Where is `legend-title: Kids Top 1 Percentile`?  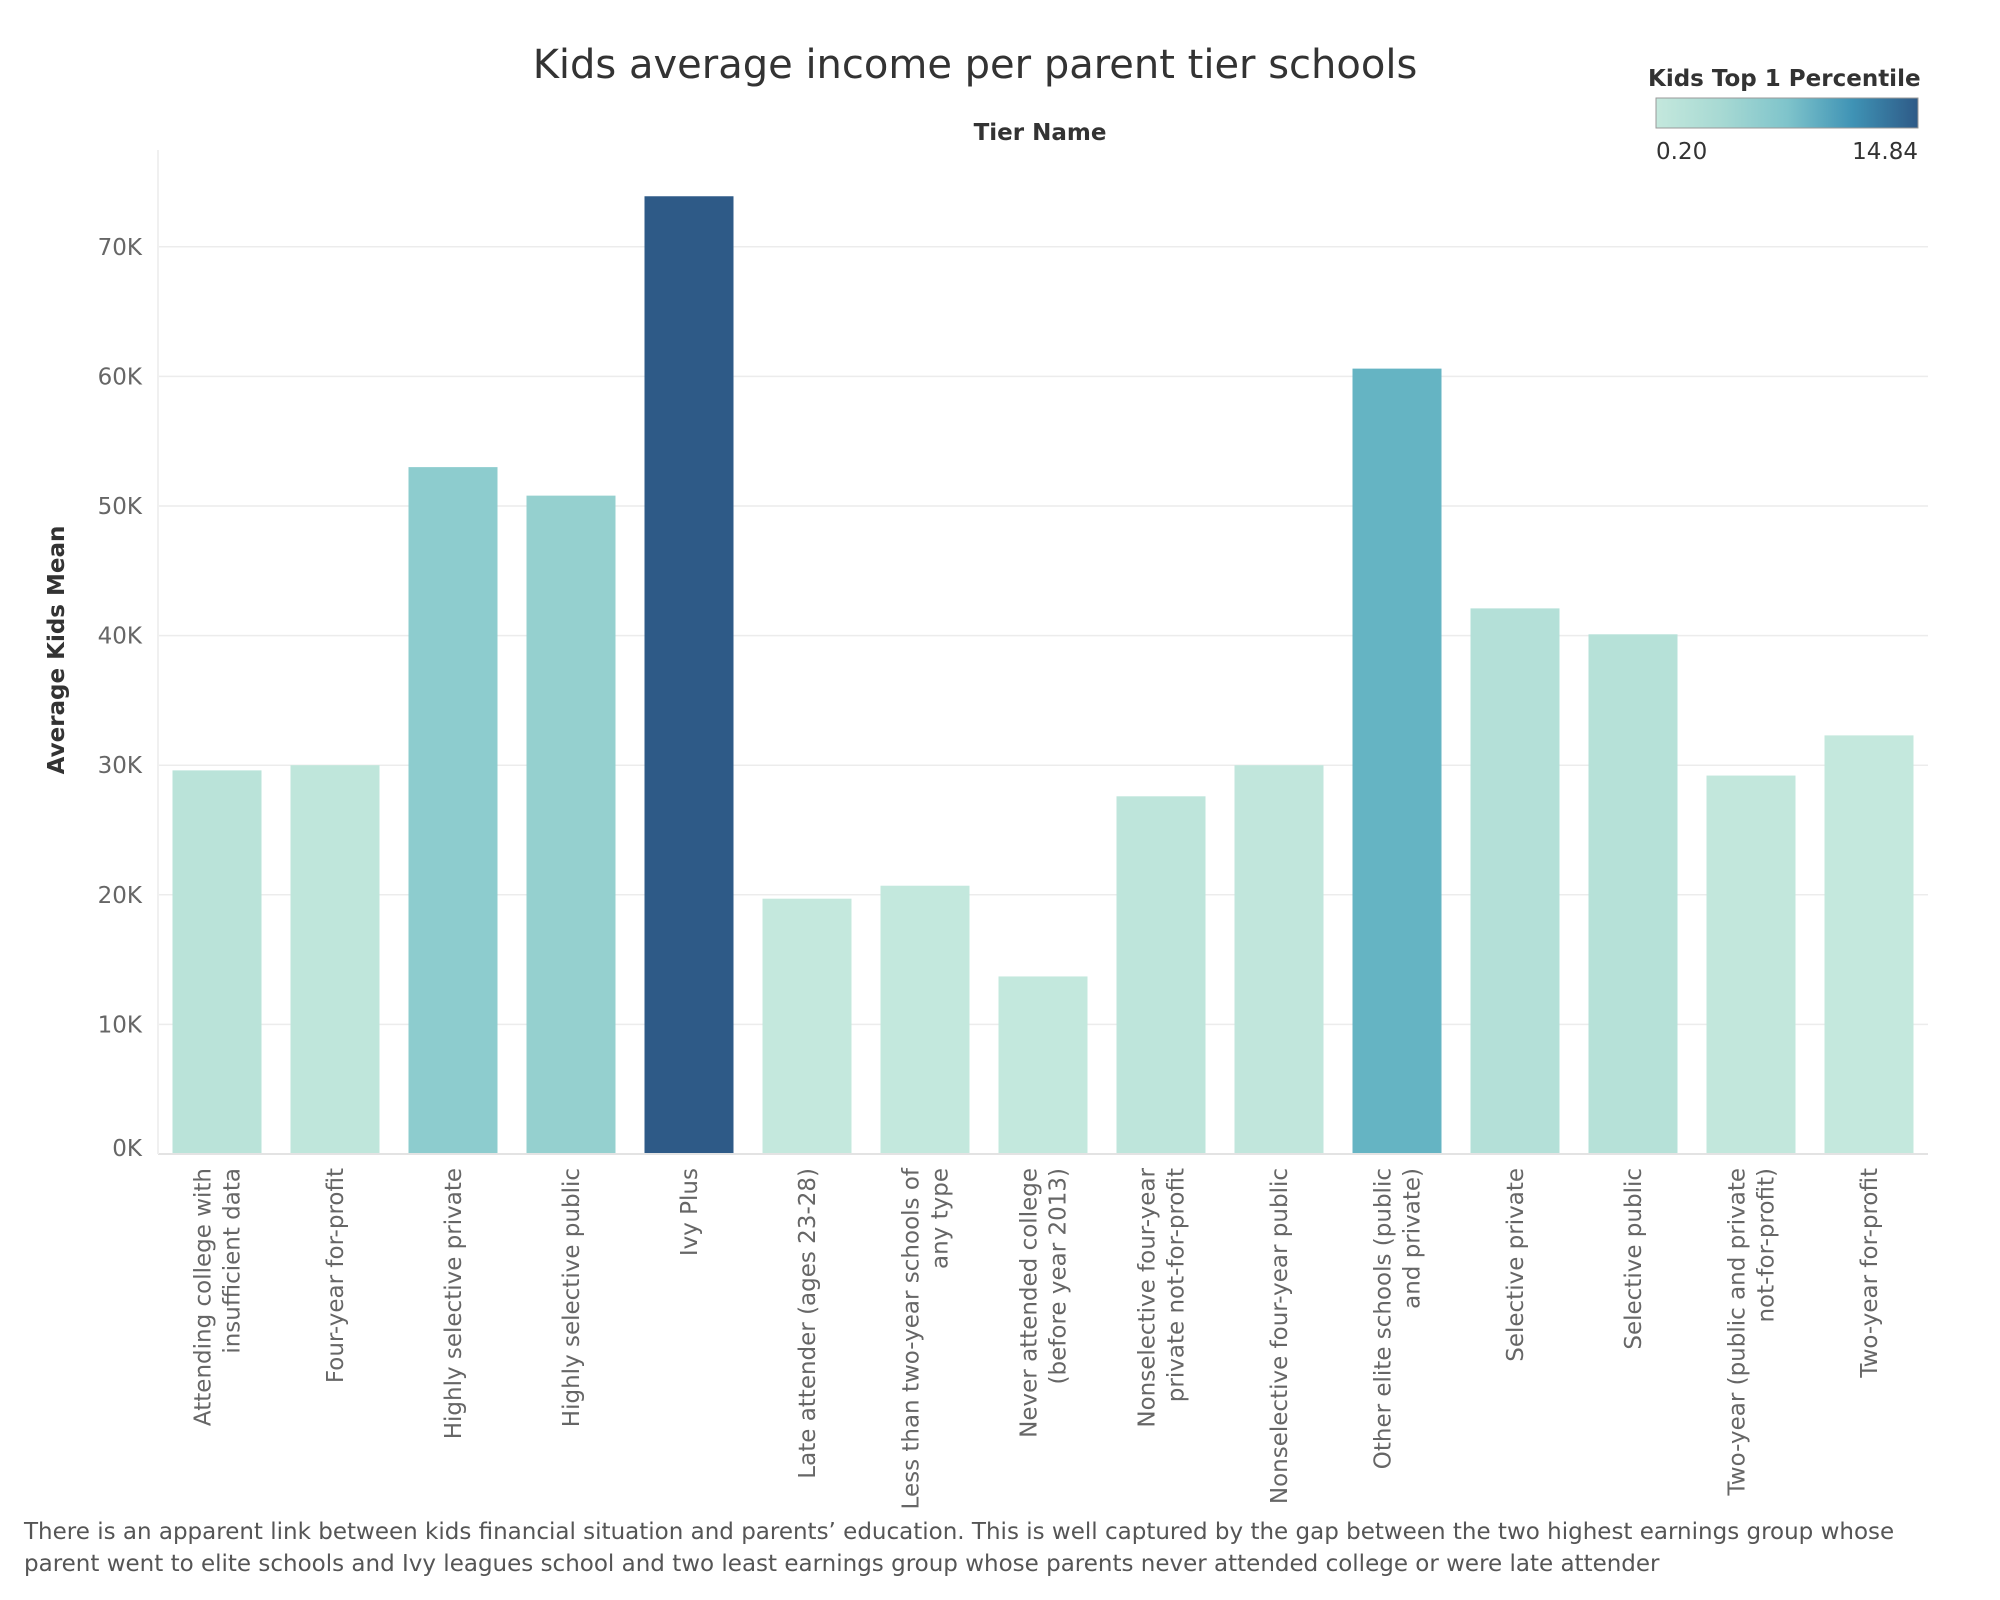 legend-title: Kids Top 1 Percentile is located at coordinates (1784, 79).